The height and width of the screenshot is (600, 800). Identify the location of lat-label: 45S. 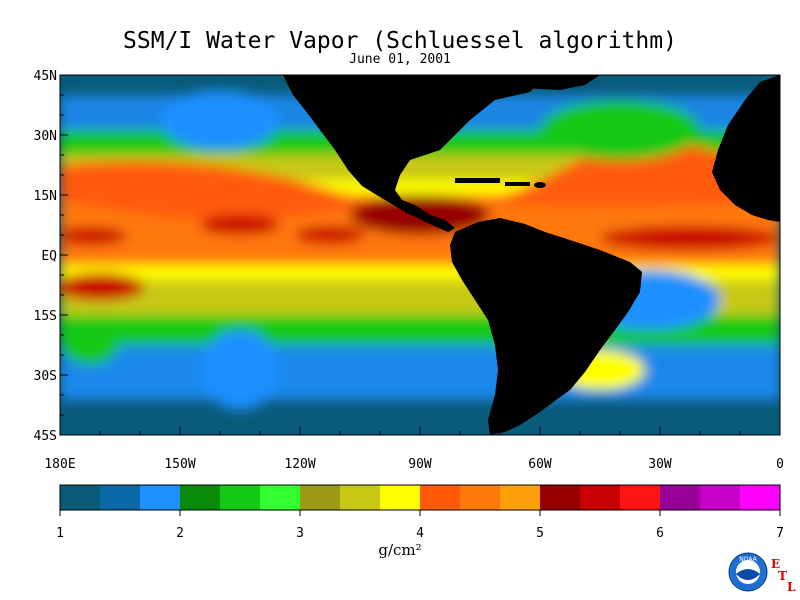
(45, 436).